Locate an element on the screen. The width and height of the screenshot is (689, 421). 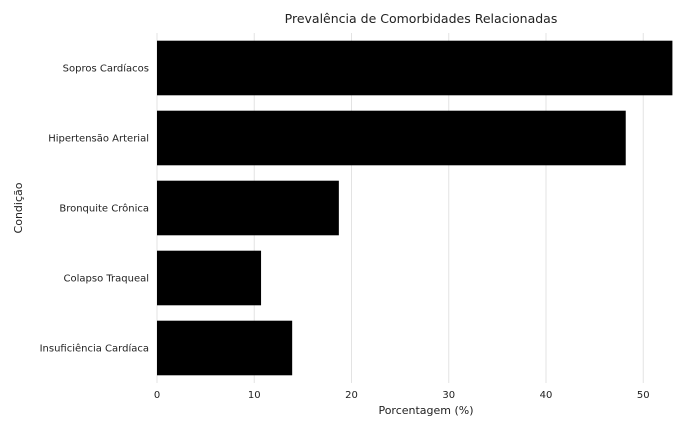
chart-title: Prevalência de Comorbidades Relacionadas is located at coordinates (421, 18).